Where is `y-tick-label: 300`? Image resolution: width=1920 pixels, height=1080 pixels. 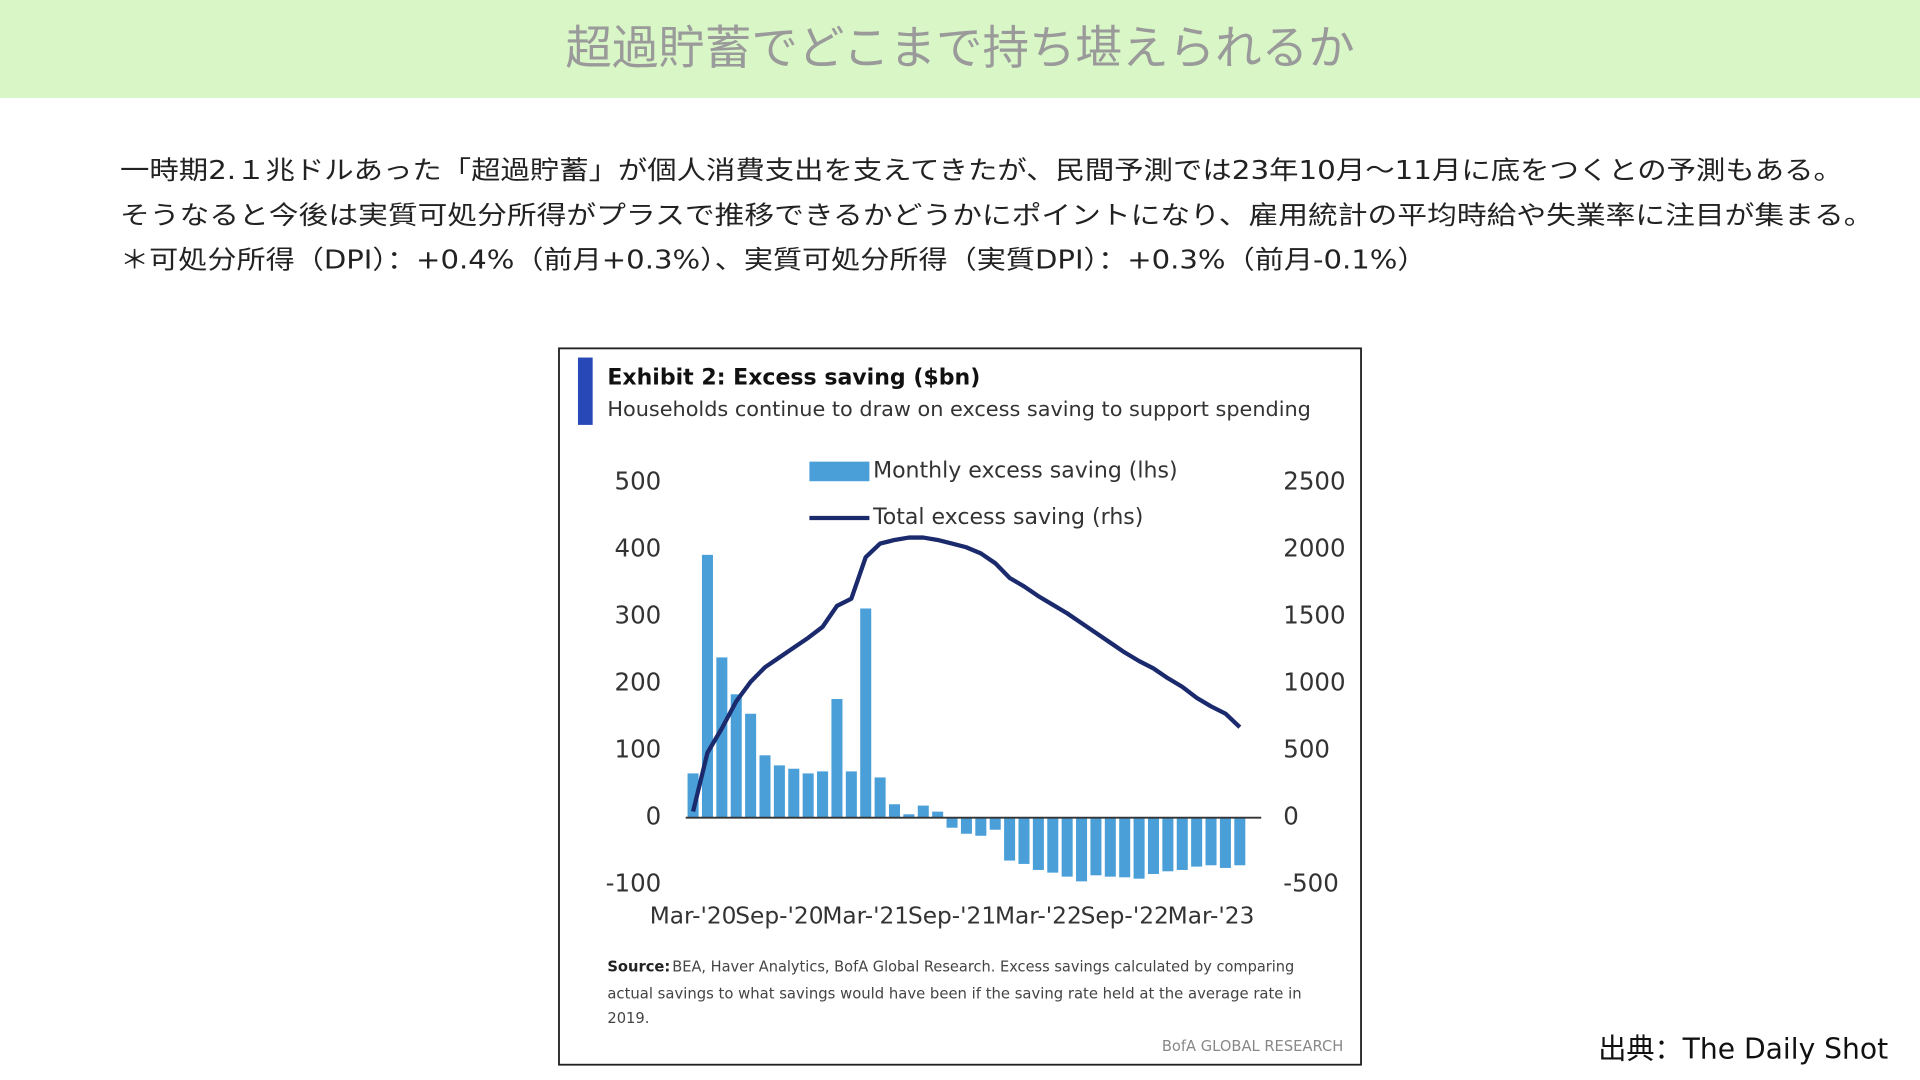 y-tick-label: 300 is located at coordinates (638, 615).